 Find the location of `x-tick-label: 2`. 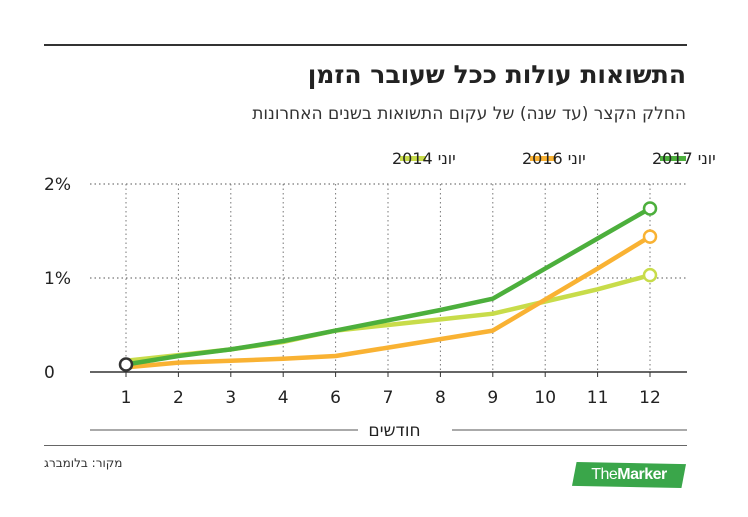

x-tick-label: 2 is located at coordinates (178, 398).